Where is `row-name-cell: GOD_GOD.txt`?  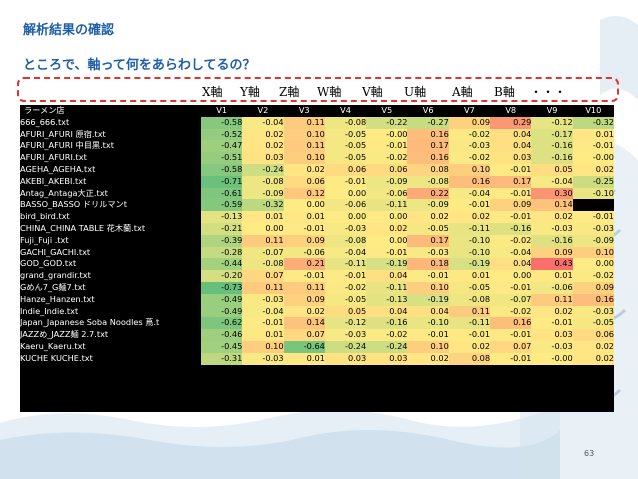
row-name-cell: GOD_GOD.txt is located at coordinates (48, 263).